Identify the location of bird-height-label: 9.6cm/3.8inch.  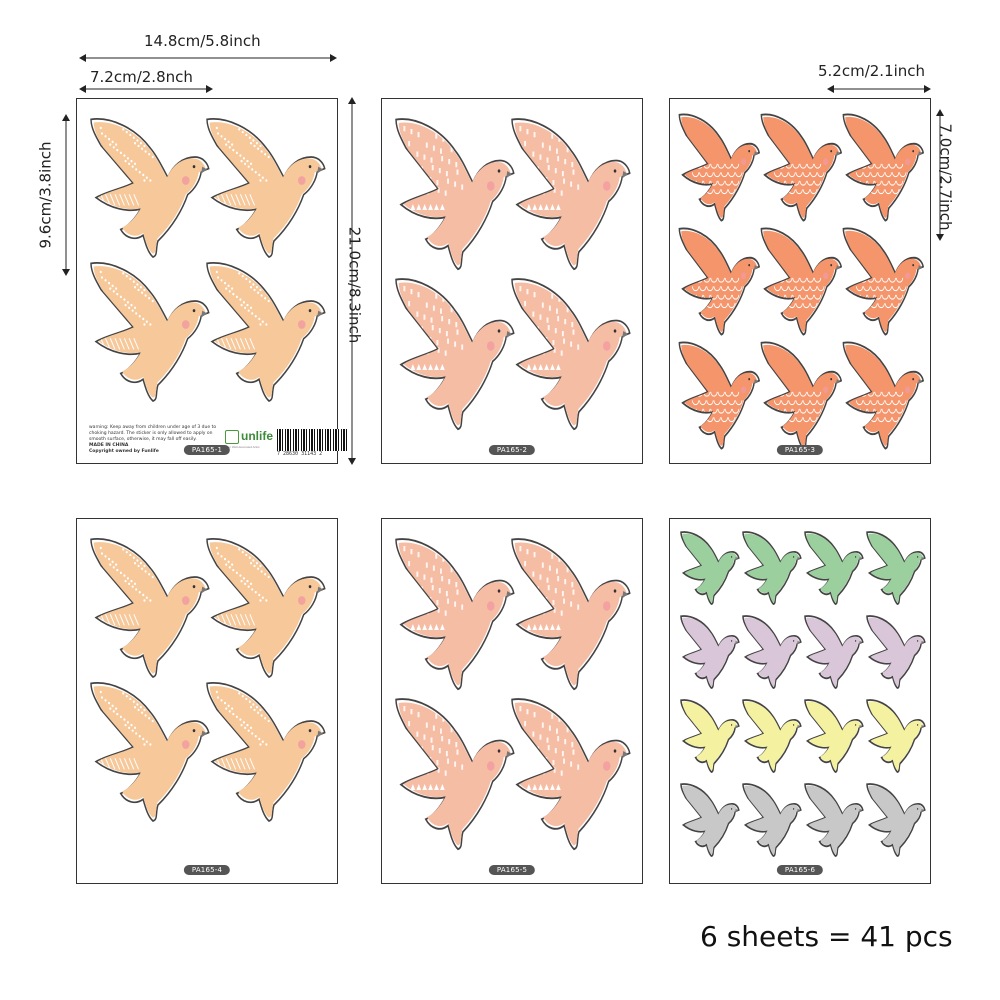
(45, 195).